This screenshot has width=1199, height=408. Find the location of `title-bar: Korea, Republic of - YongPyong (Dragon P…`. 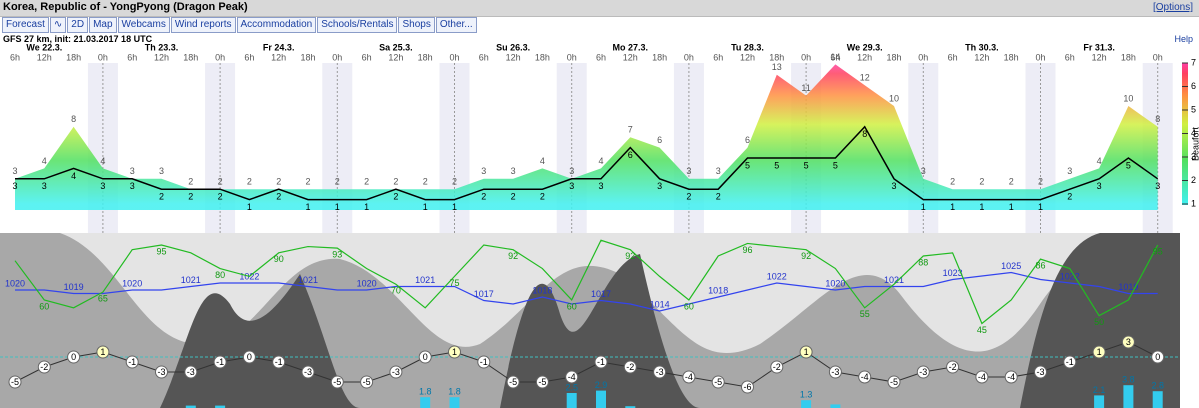

title-bar: Korea, Republic of - YongPyong (Dragon P… is located at coordinates (599, 8).